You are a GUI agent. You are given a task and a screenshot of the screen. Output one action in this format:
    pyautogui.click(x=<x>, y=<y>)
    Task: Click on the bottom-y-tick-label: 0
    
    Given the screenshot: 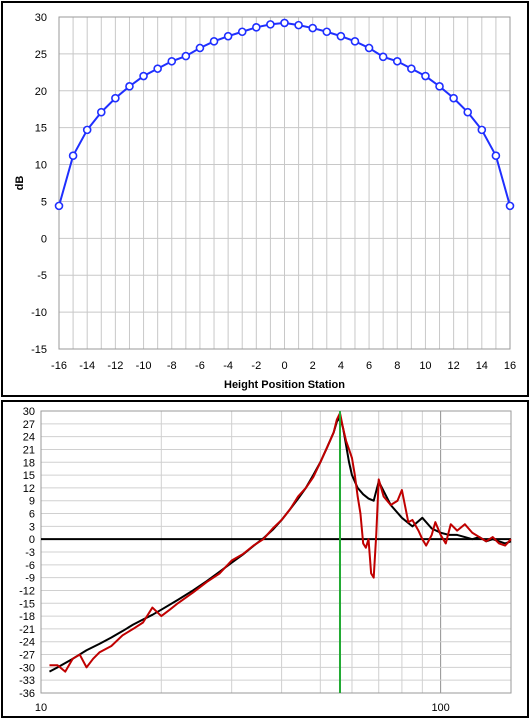 What is the action you would take?
    pyautogui.click(x=32, y=540)
    